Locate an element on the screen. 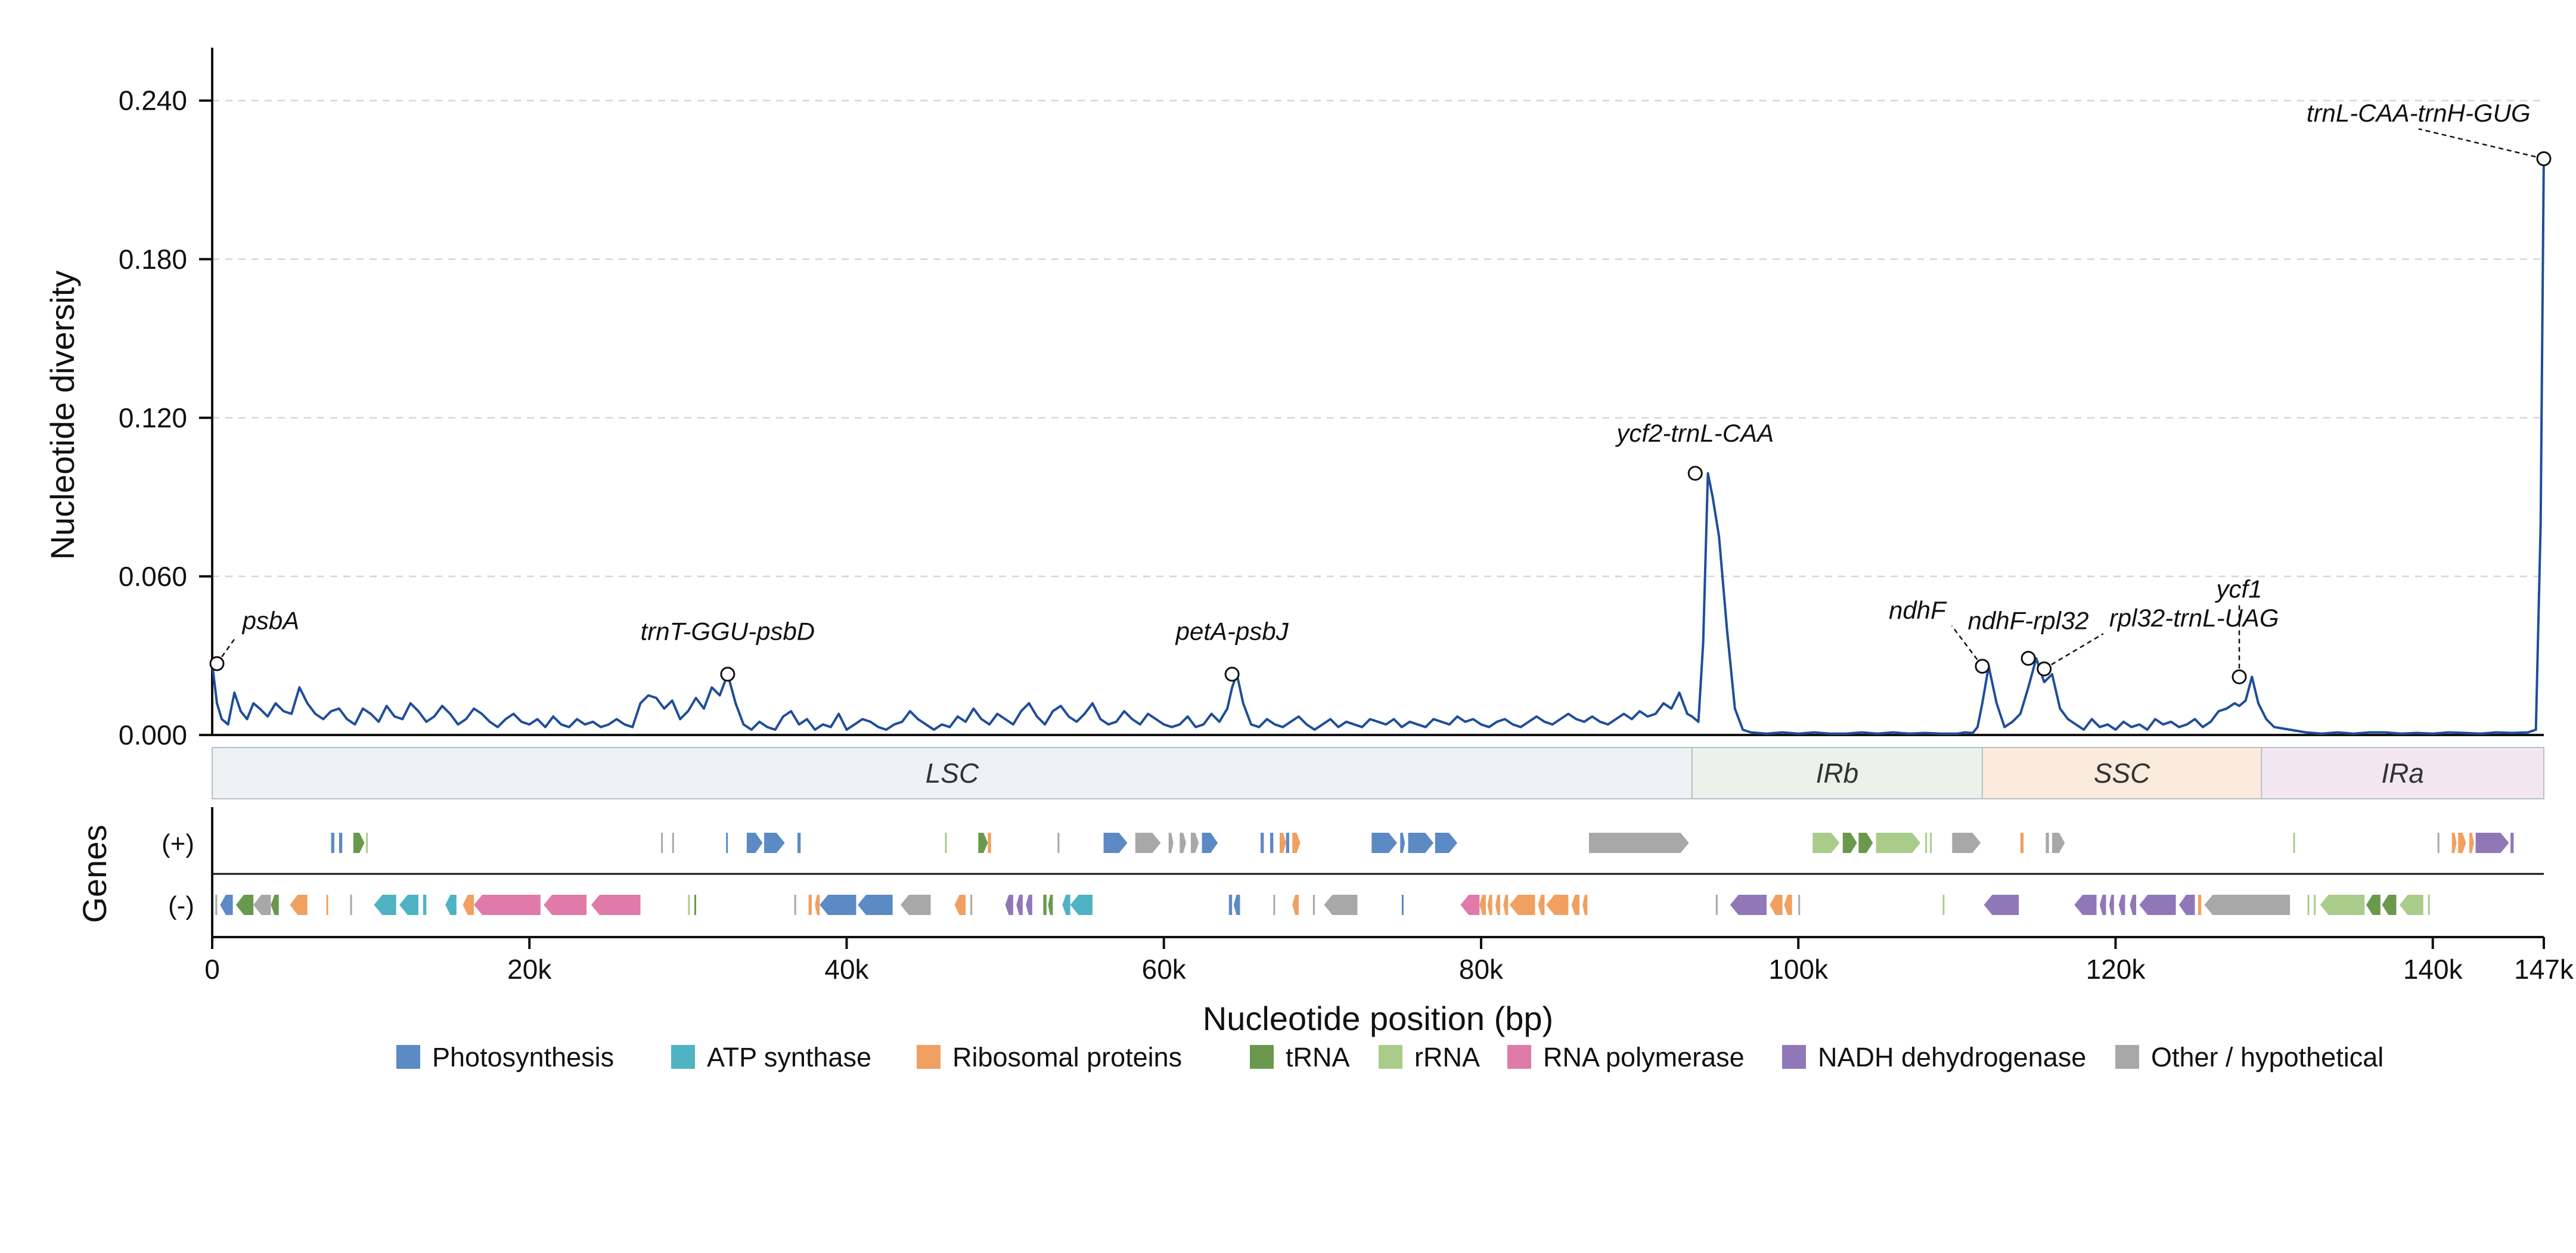  region-band-group: LSC IRb SSC IRa is located at coordinates (1378, 773).